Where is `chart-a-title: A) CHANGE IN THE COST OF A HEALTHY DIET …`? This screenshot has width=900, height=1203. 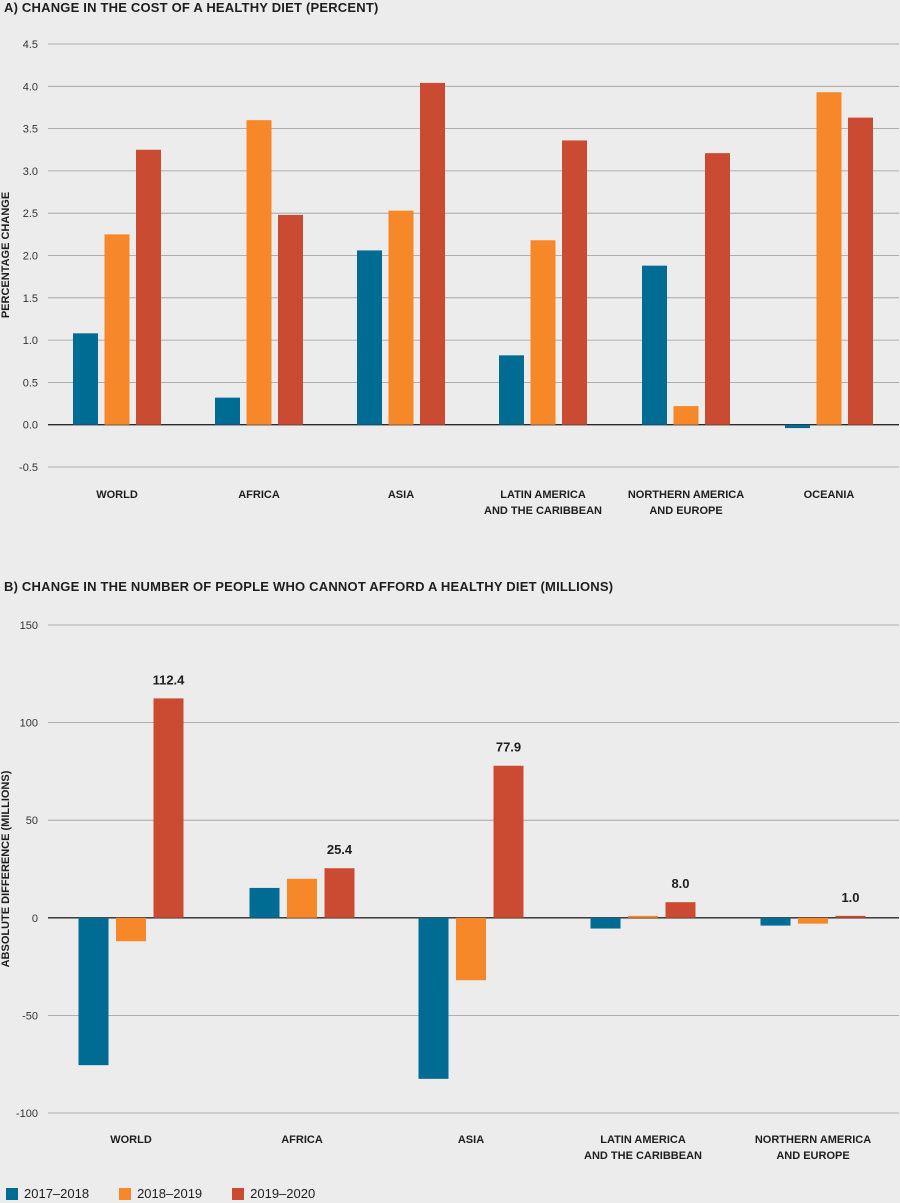 chart-a-title: A) CHANGE IN THE COST OF A HEALTHY DIET … is located at coordinates (191, 7).